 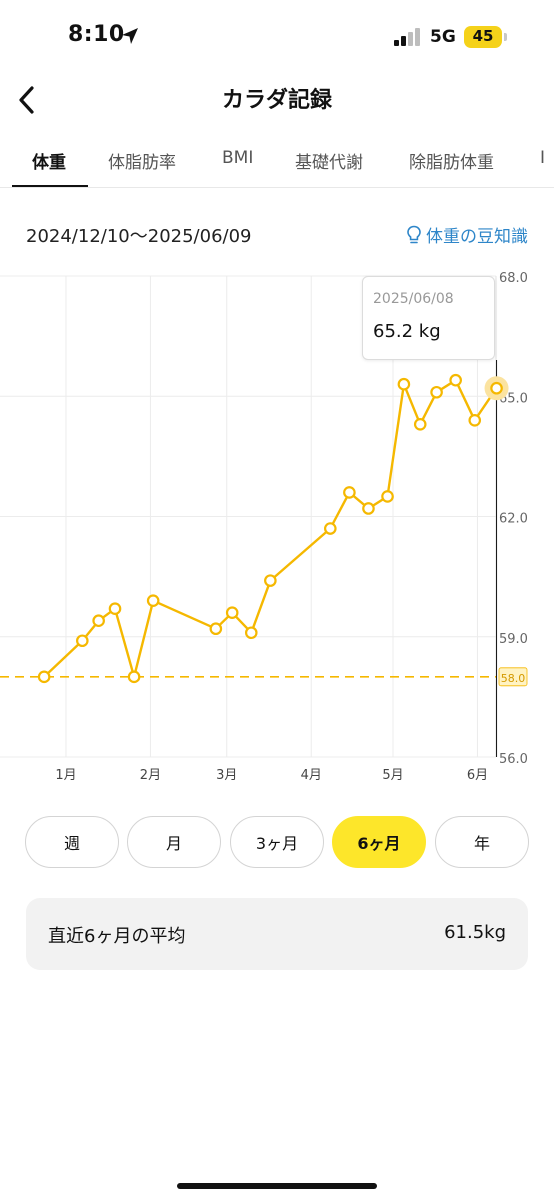 I want to click on x-tick-label: 3月, so click(x=226, y=775).